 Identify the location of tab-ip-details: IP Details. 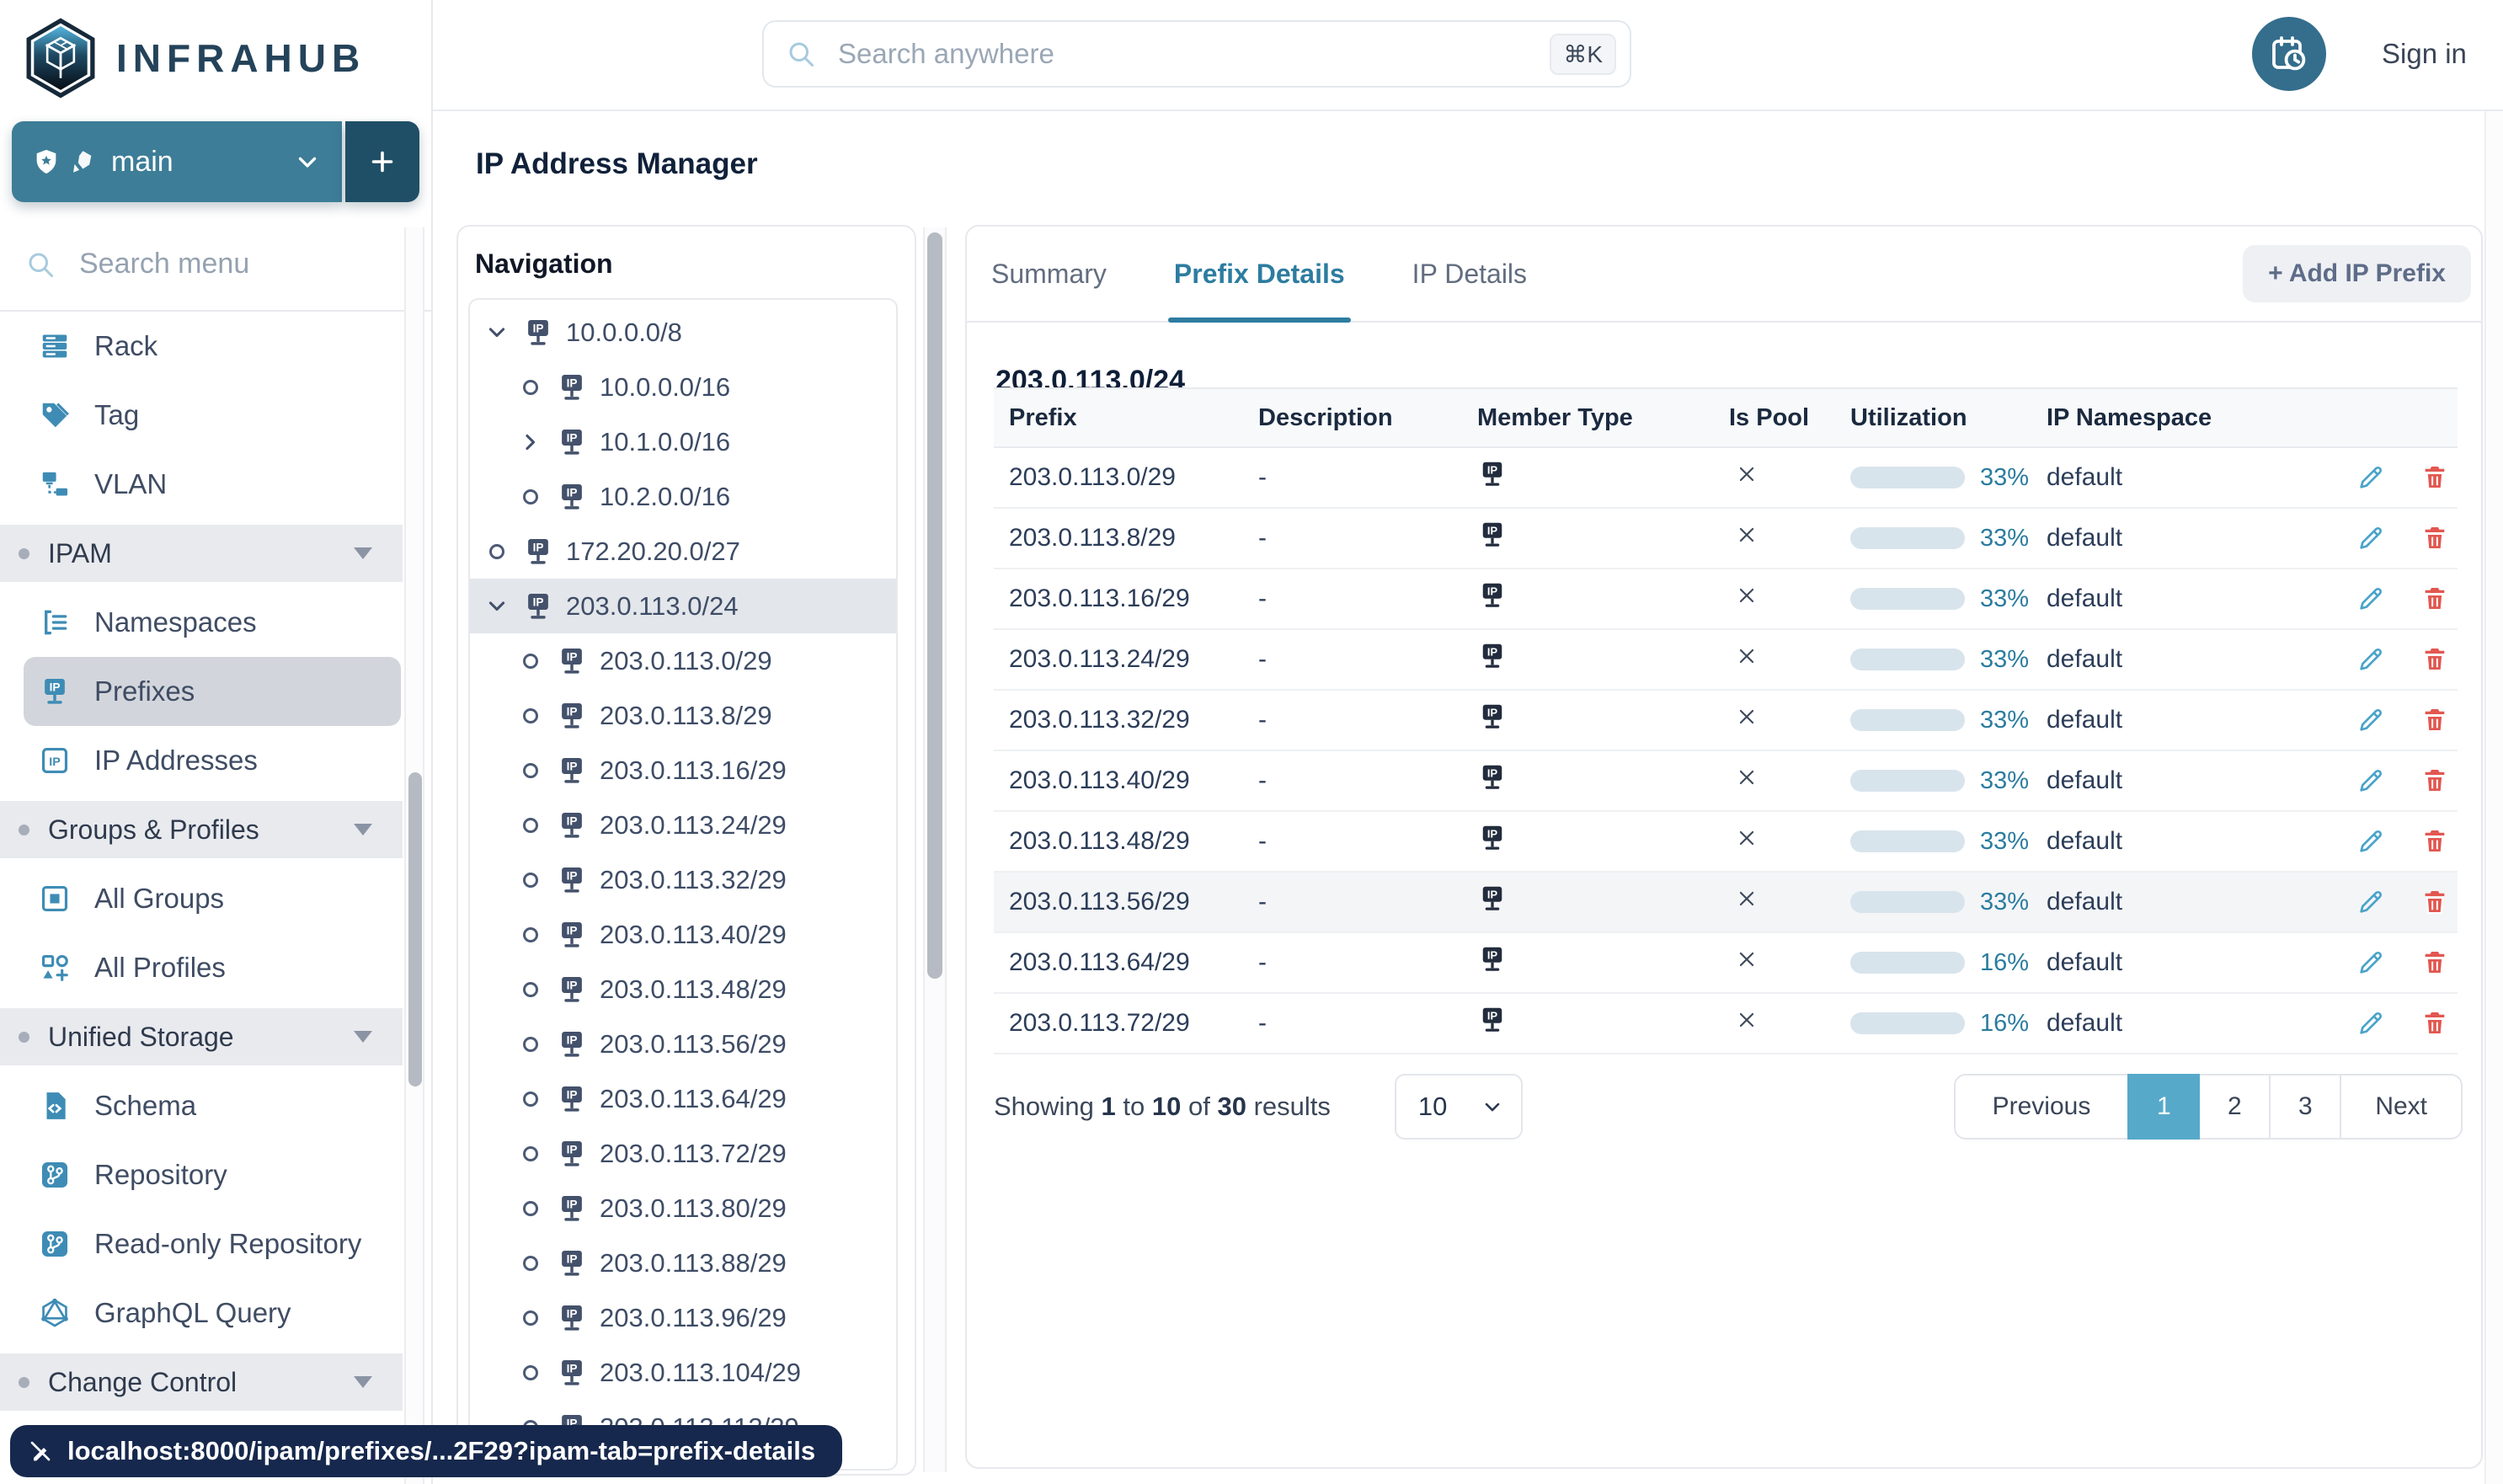
(1470, 274).